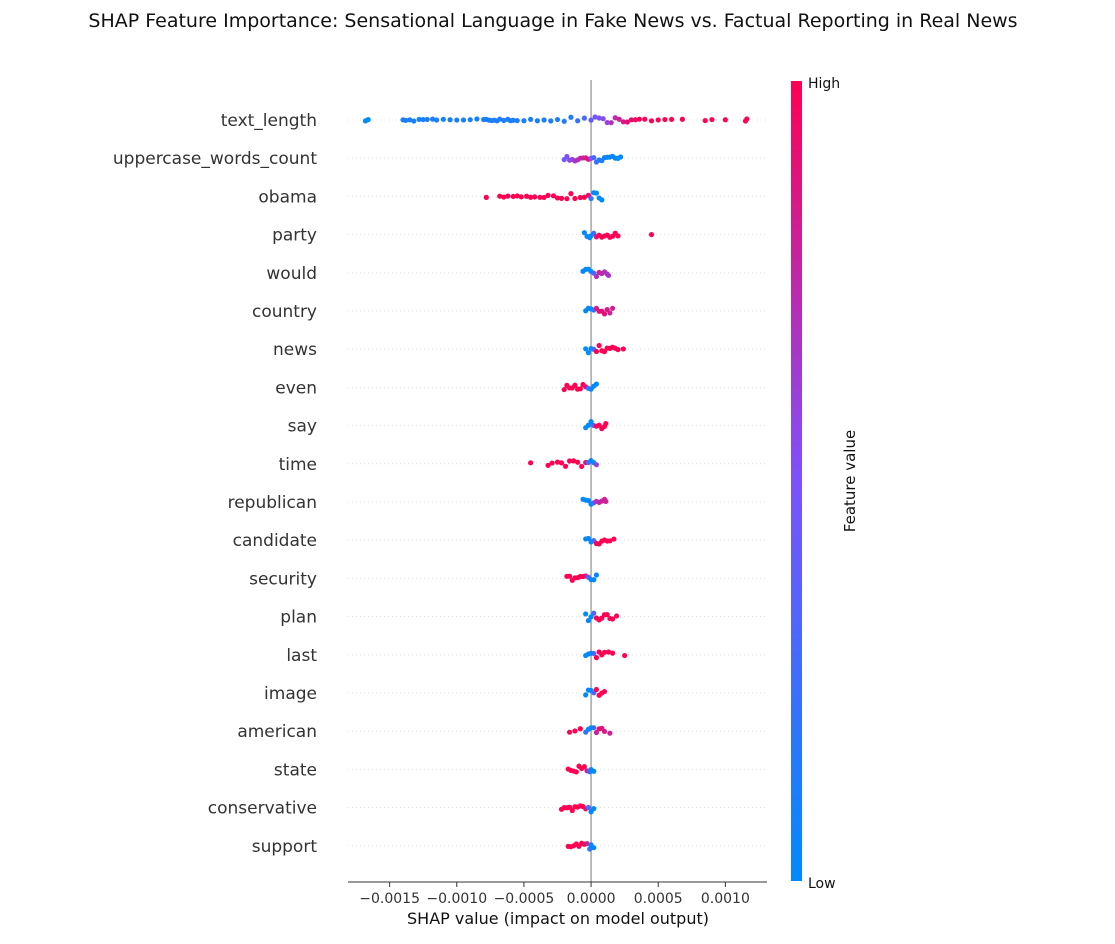 The image size is (1115, 944). Describe the element at coordinates (277, 732) in the screenshot. I see `feature-label: american` at that location.